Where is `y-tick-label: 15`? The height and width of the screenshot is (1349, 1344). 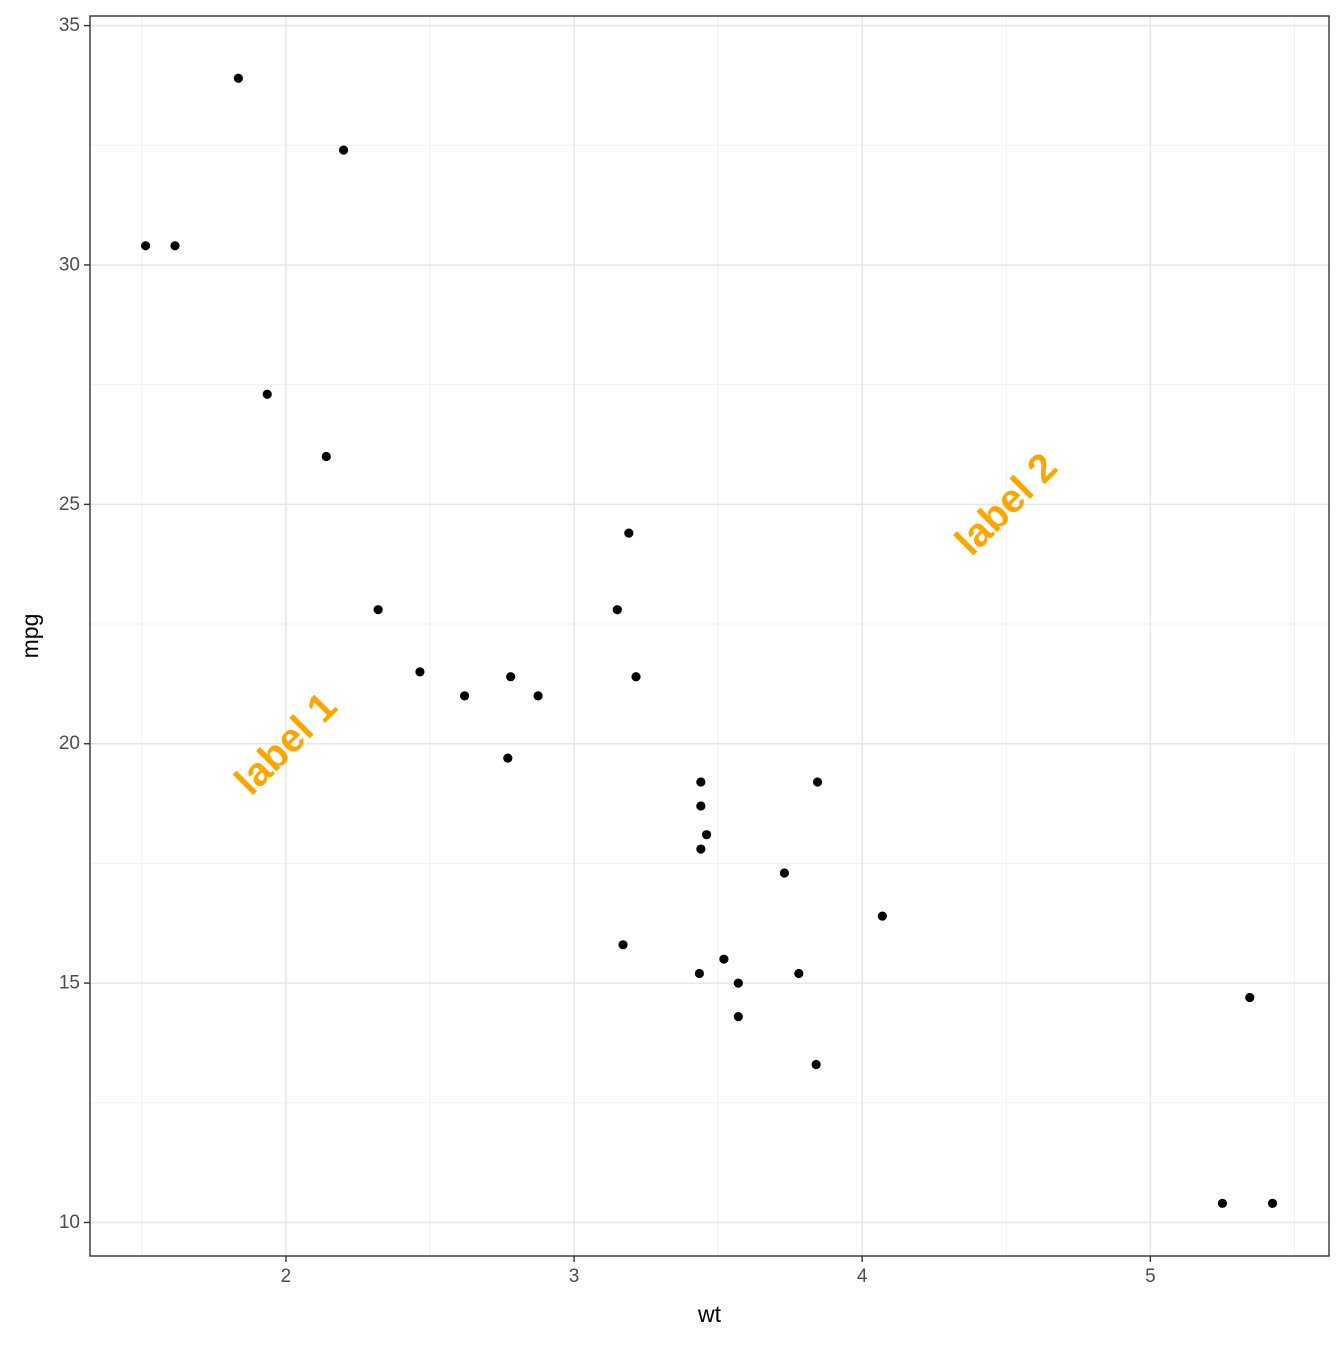
y-tick-label: 15 is located at coordinates (69, 983).